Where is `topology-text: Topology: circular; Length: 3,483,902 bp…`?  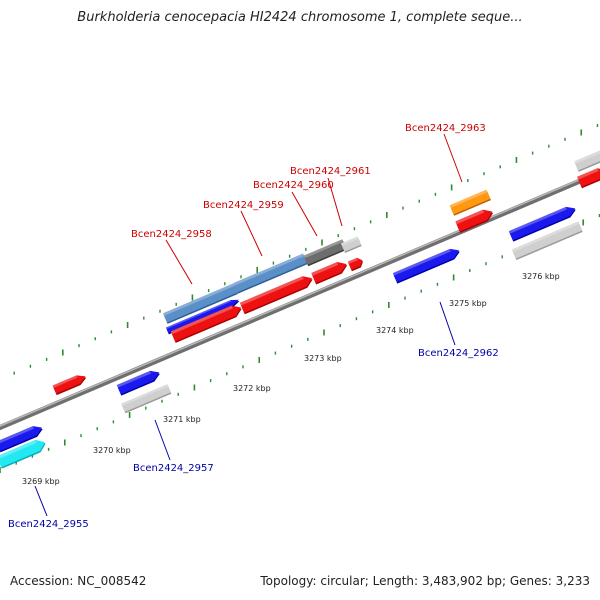
topology-text: Topology: circular; Length: 3,483,902 bp… is located at coordinates (425, 581).